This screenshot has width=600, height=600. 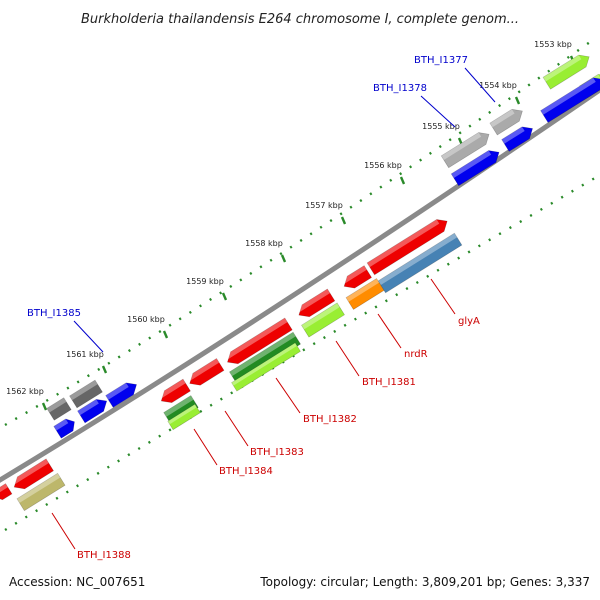 What do you see at coordinates (400, 88) in the screenshot?
I see `gene-label: BTH_I1378` at bounding box center [400, 88].